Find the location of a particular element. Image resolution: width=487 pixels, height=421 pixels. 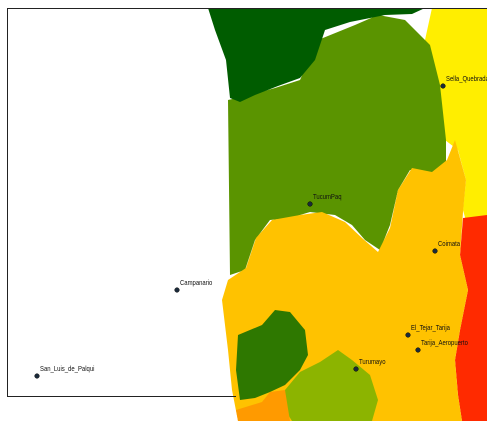

station-label: Coimata is located at coordinates (449, 245).